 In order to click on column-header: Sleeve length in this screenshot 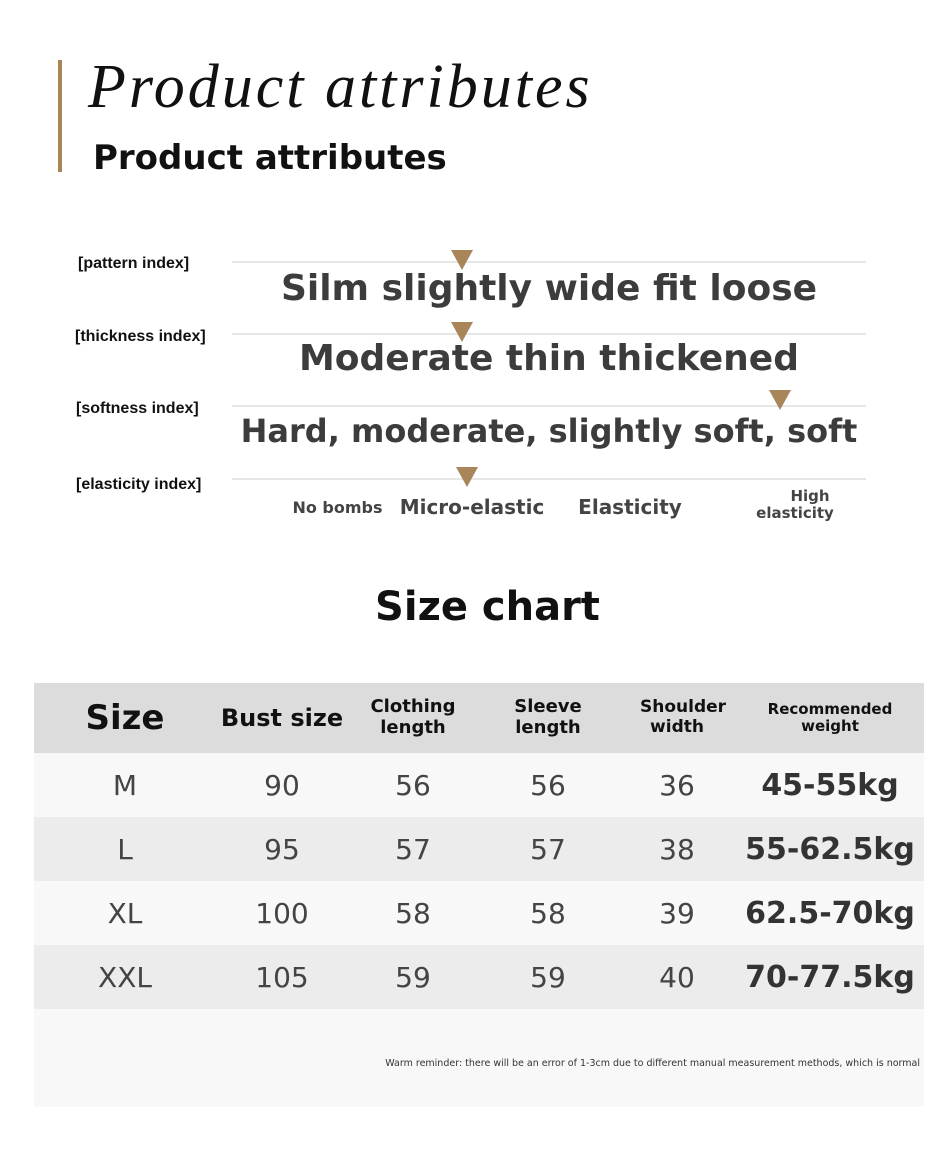, I will do `click(548, 717)`.